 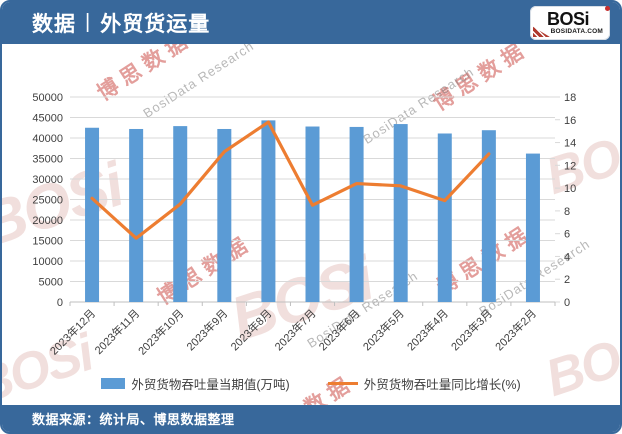 I want to click on svg-text: 2023年10月, so click(x=160, y=331).